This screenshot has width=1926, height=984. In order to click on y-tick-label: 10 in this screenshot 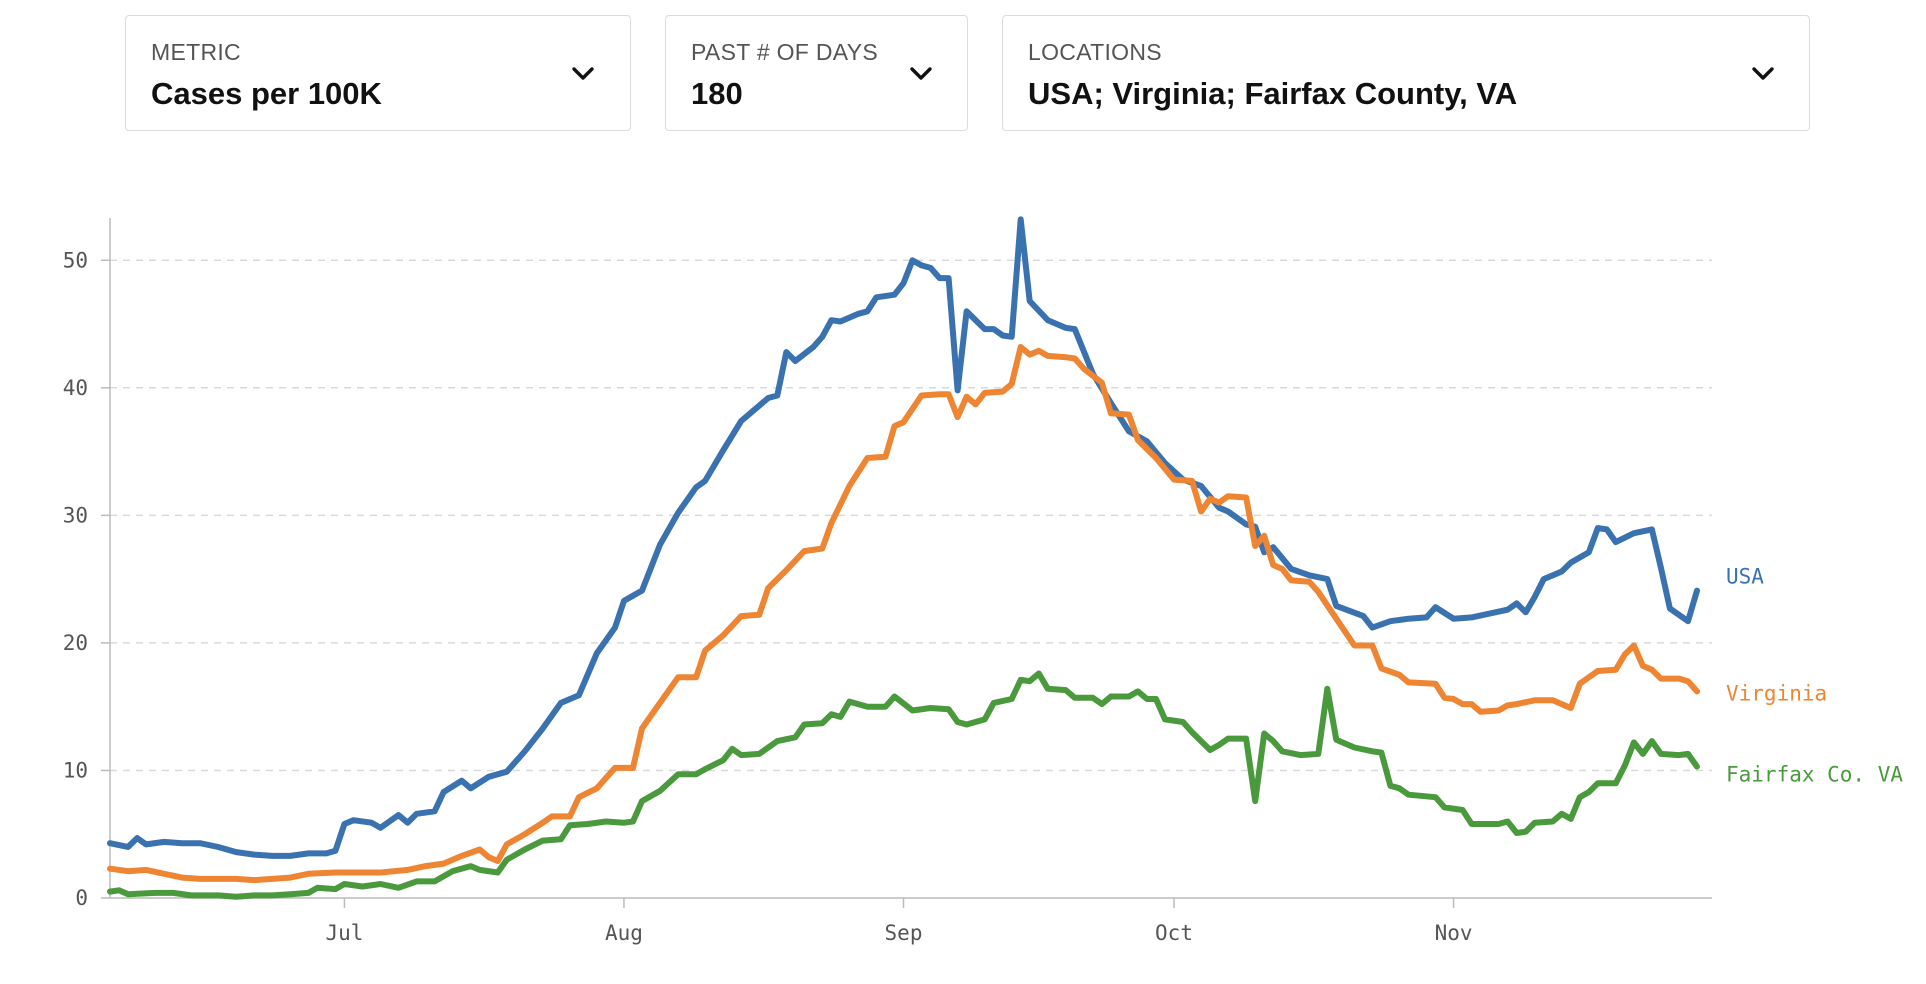, I will do `click(75, 770)`.